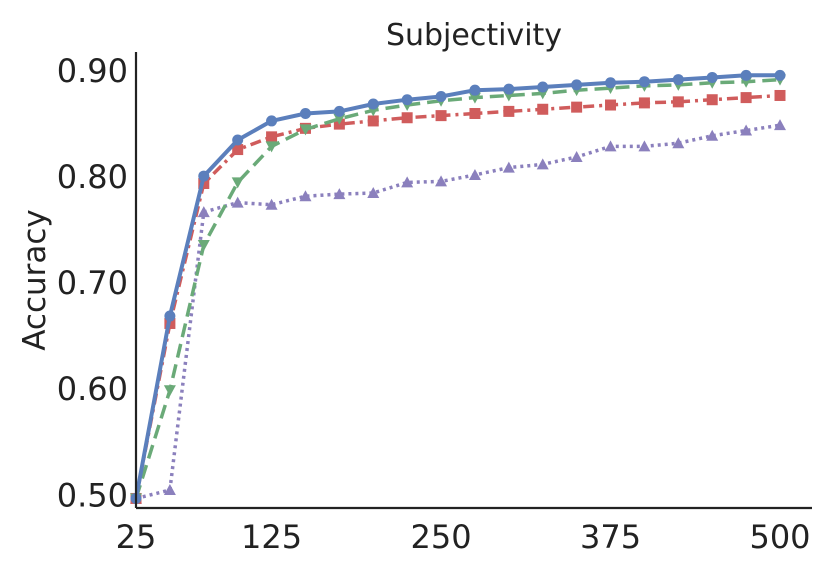 This screenshot has width=830, height=571. What do you see at coordinates (136, 537) in the screenshot?
I see `x-tick-label: 25` at bounding box center [136, 537].